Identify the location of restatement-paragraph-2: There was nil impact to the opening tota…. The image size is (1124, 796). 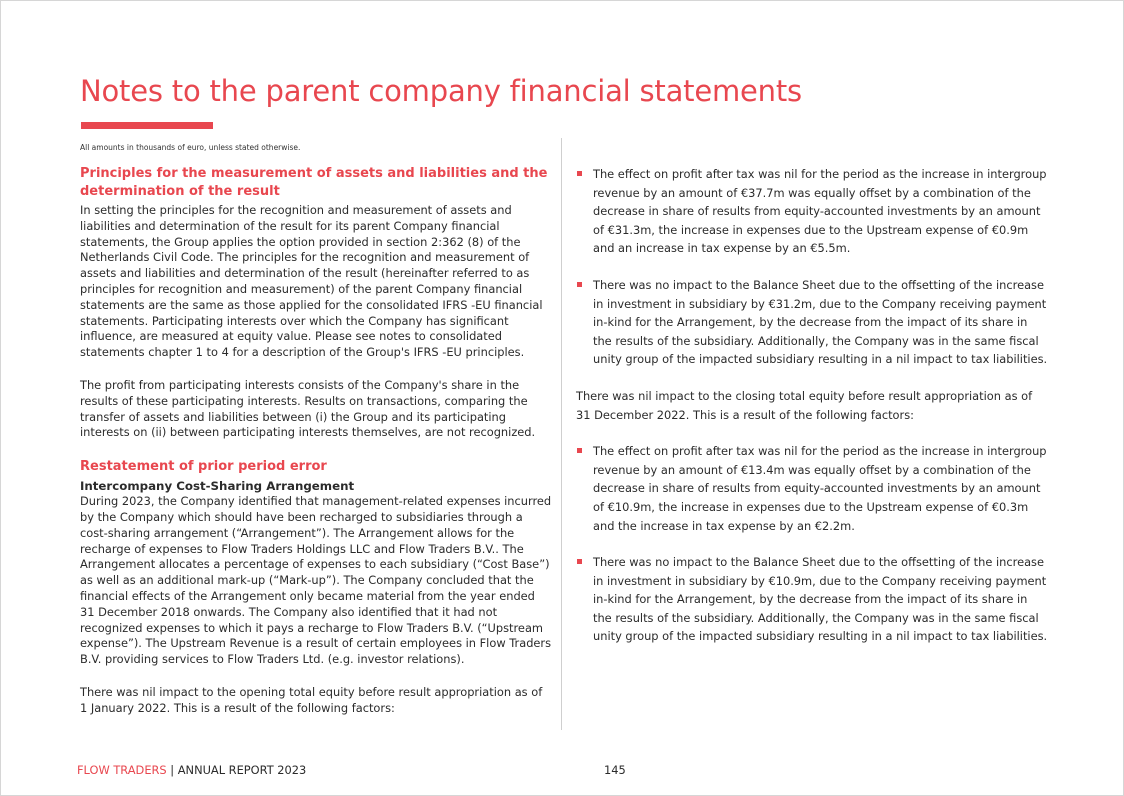
(311, 699).